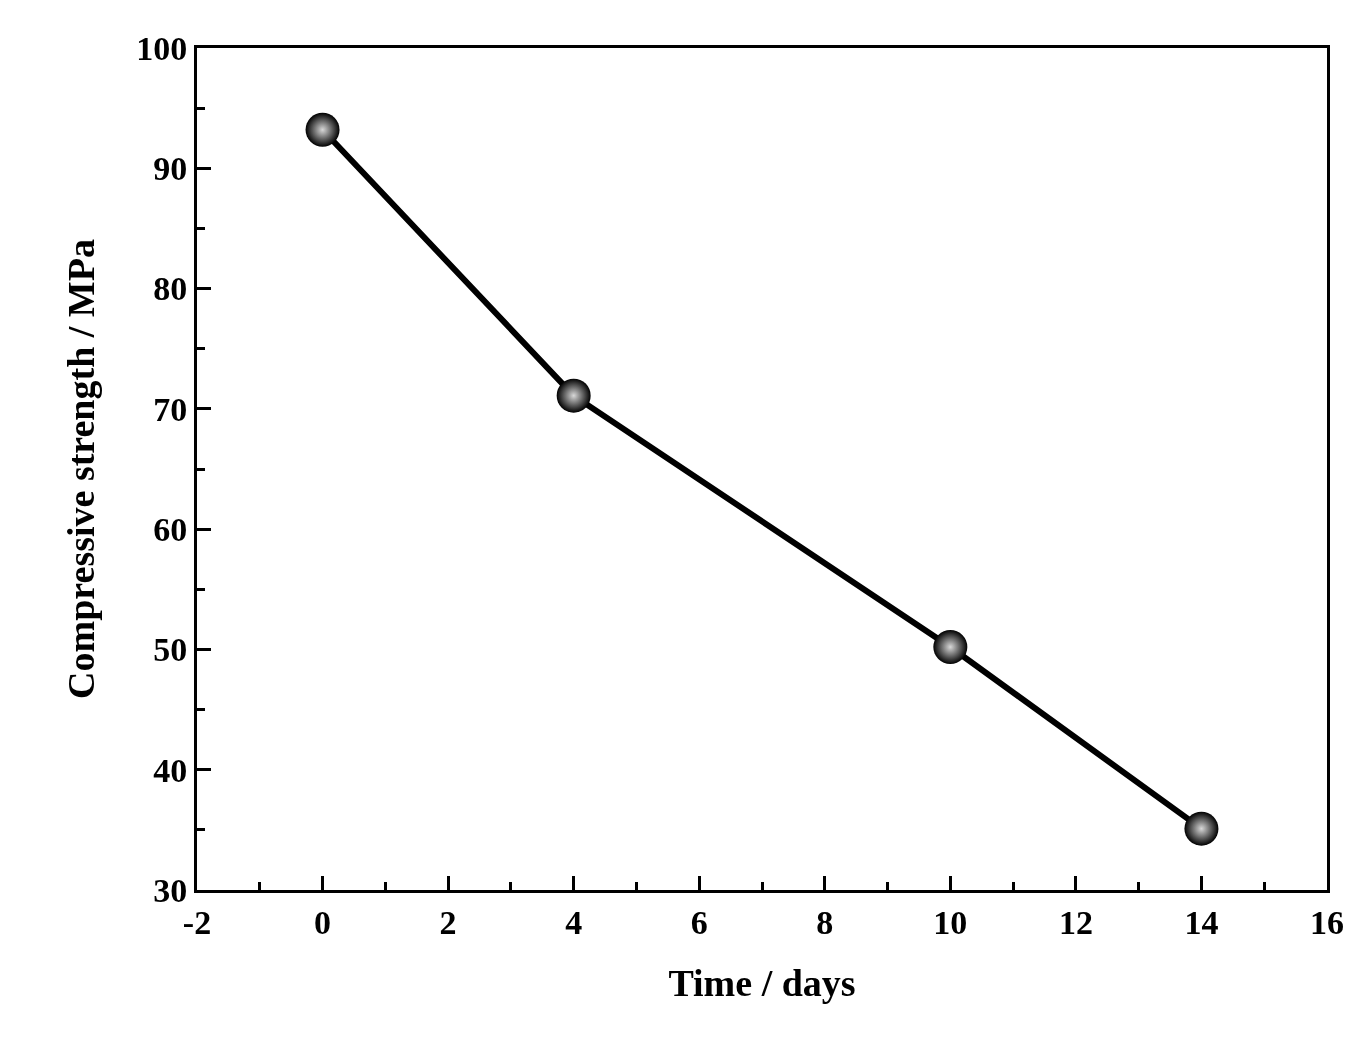 The height and width of the screenshot is (1052, 1368). Describe the element at coordinates (170, 770) in the screenshot. I see `y-tick-label: 40` at that location.